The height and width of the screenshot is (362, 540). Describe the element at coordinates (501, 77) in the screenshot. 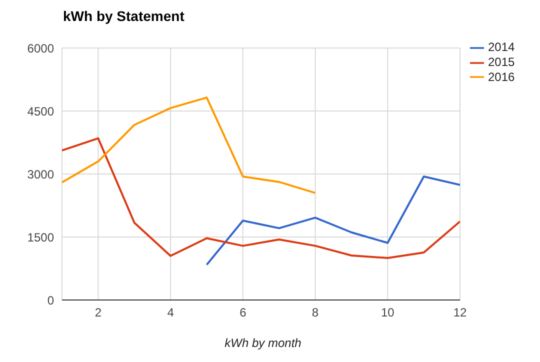

I see `legend-label: 2016` at that location.